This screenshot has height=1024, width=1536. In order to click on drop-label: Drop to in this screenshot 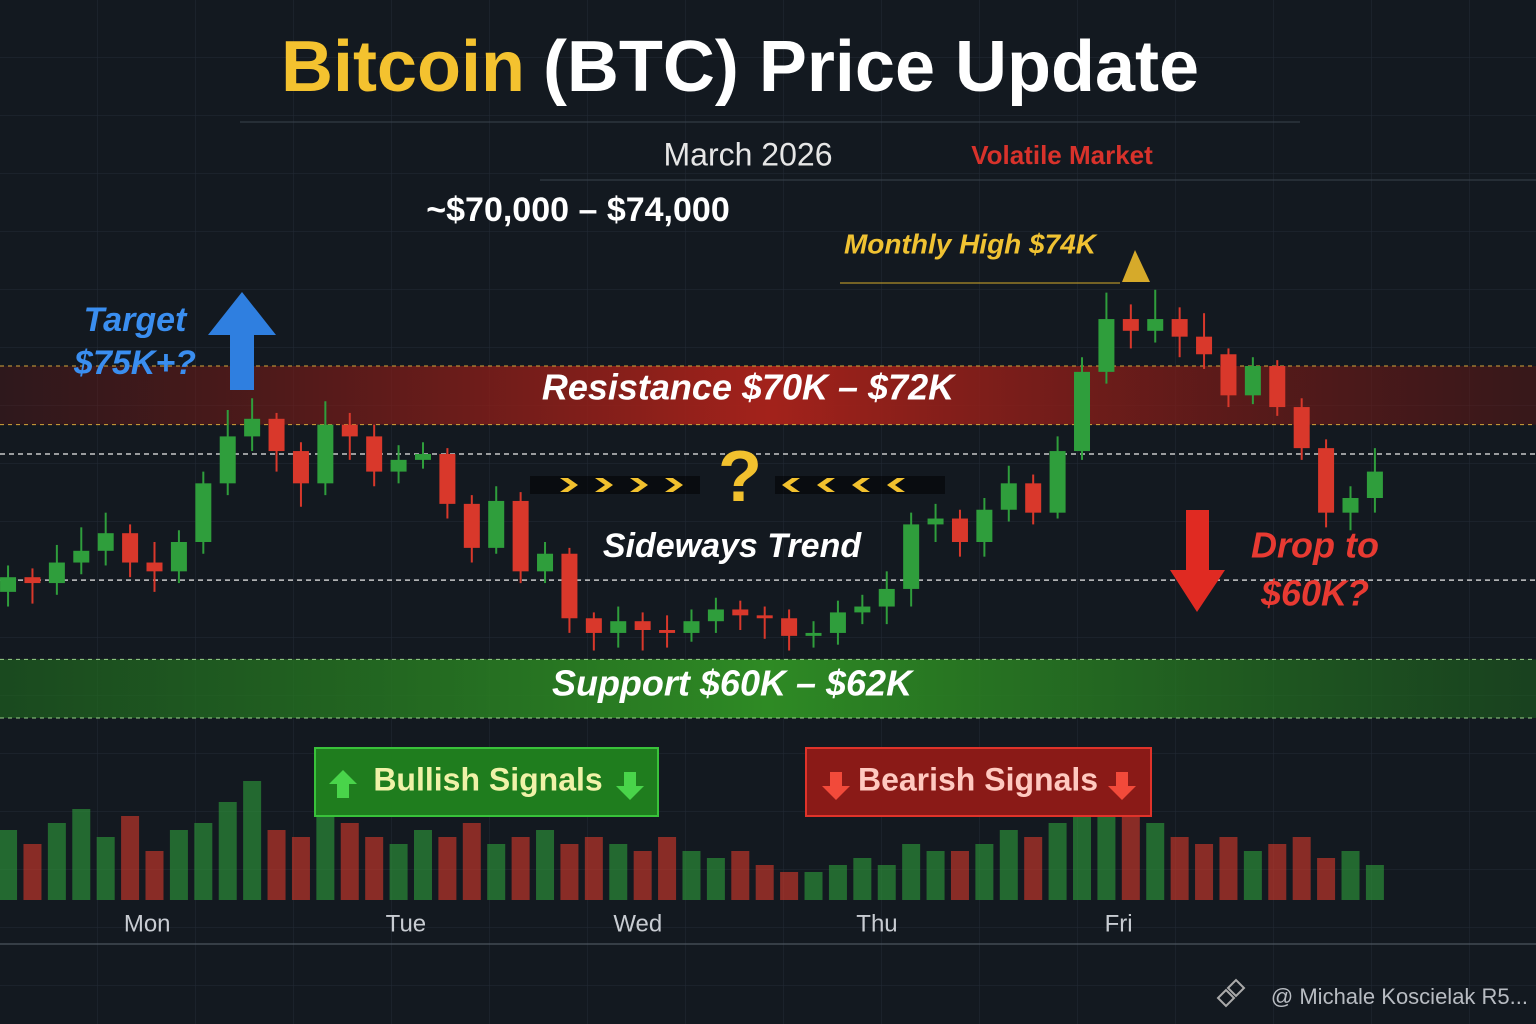, I will do `click(1315, 545)`.